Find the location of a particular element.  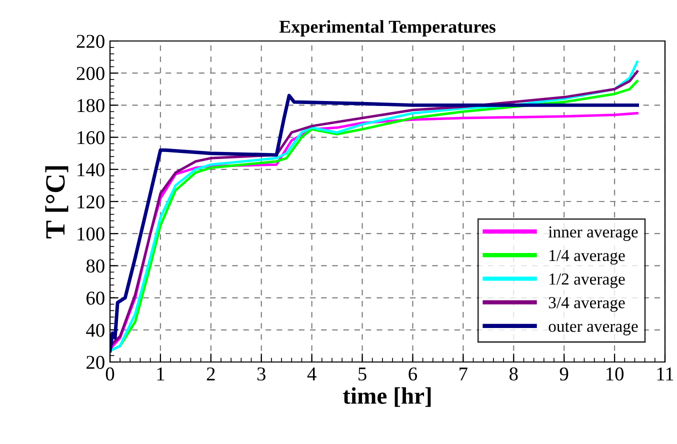

y-tick-label: 60 is located at coordinates (95, 298).